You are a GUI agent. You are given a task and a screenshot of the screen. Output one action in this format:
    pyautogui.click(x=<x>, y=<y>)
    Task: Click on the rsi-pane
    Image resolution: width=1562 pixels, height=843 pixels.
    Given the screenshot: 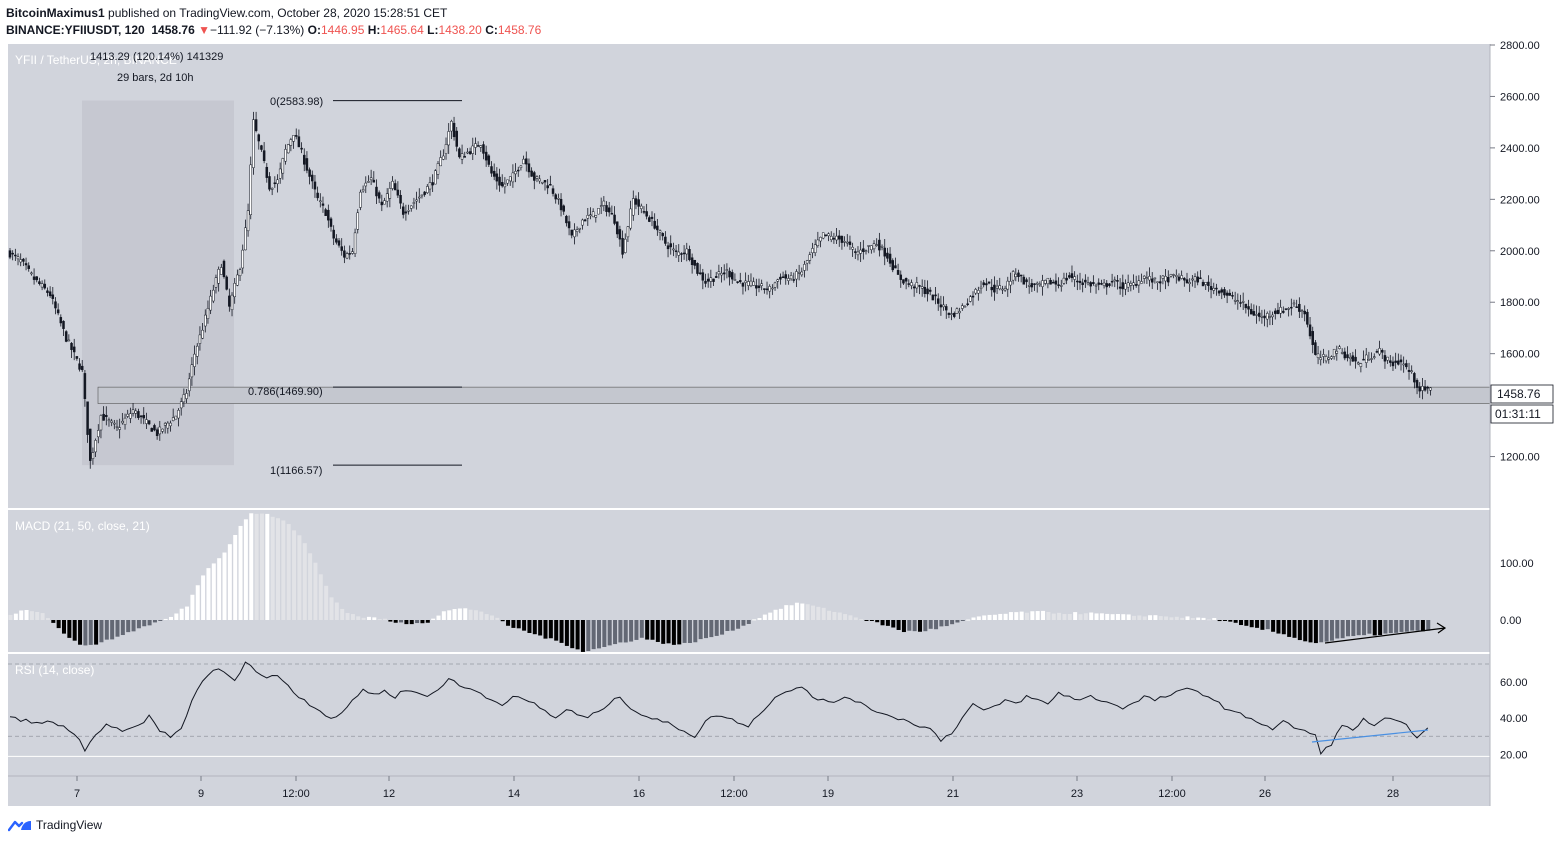 What is the action you would take?
    pyautogui.click(x=749, y=709)
    